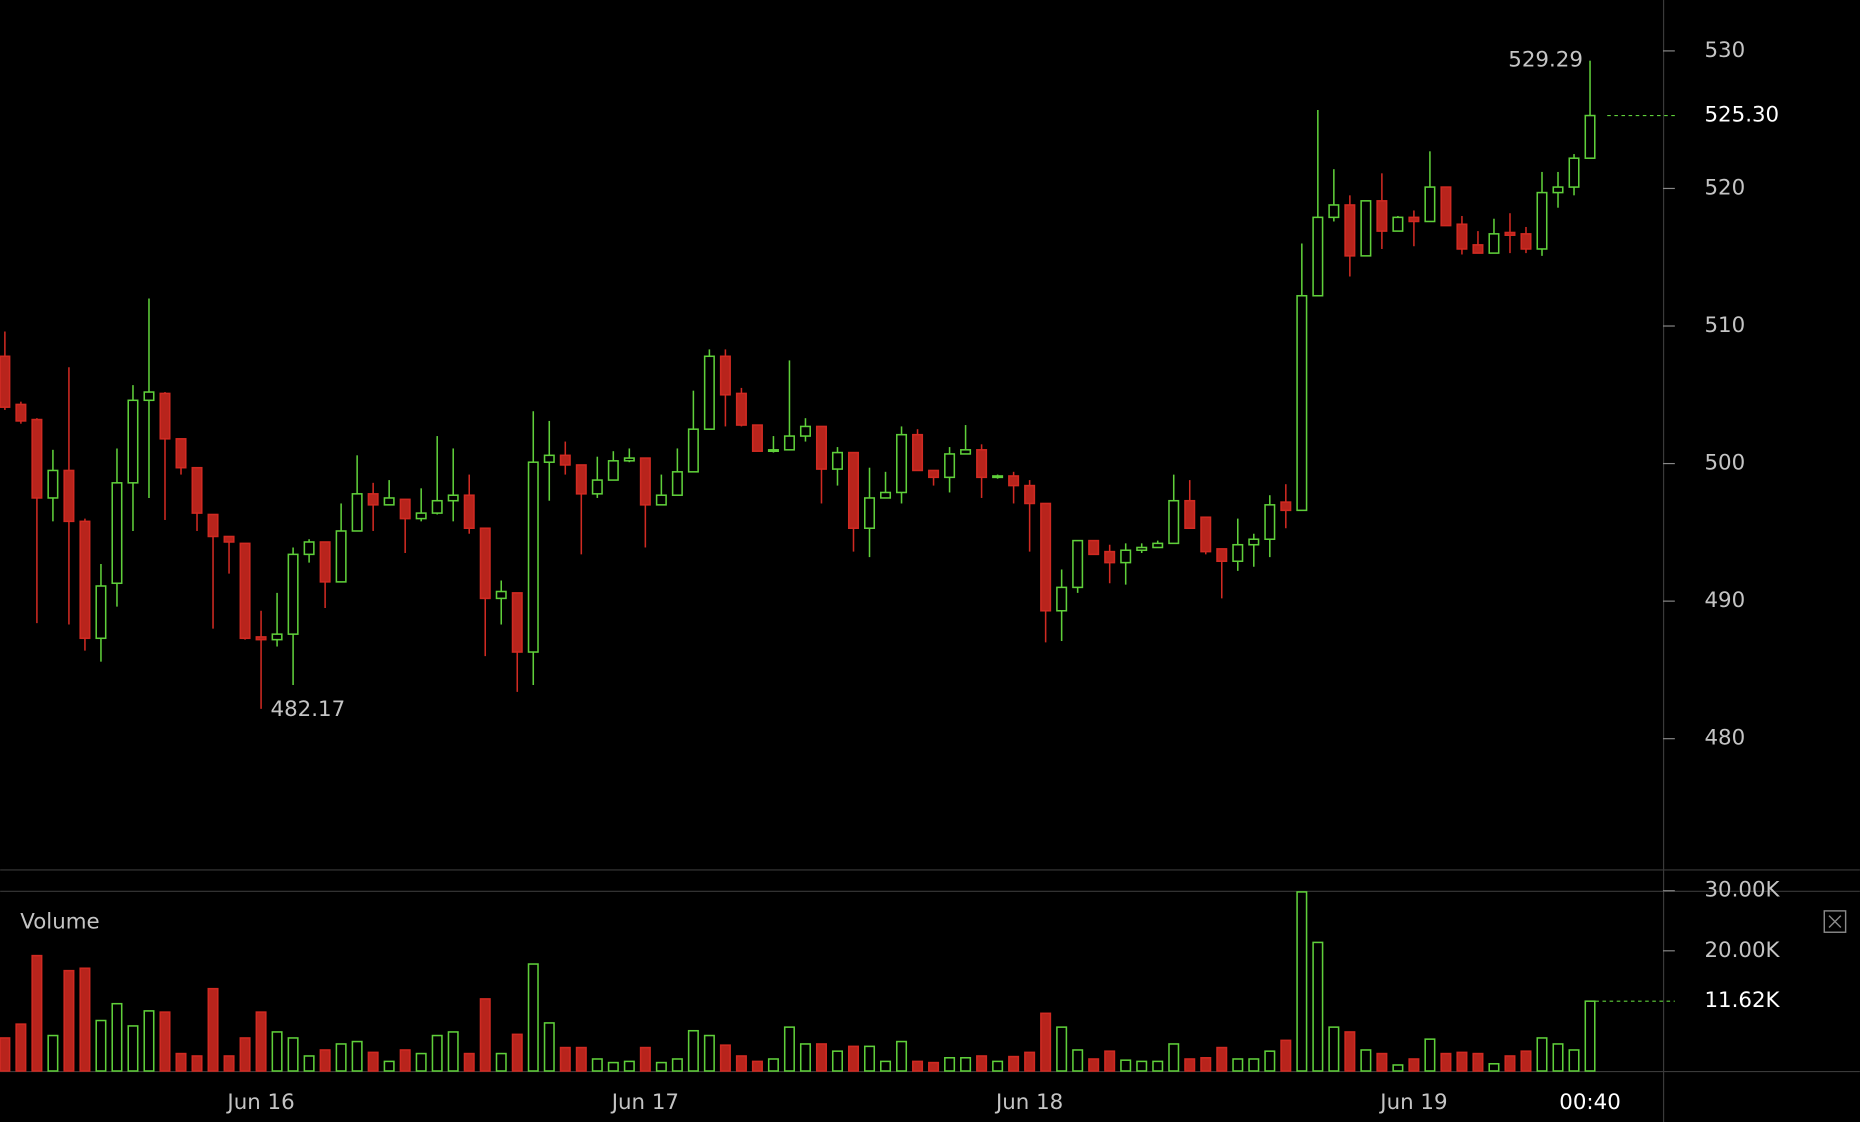 The image size is (1860, 1122). Describe the element at coordinates (1742, 950) in the screenshot. I see `y2-tick-label: 20.00K` at that location.